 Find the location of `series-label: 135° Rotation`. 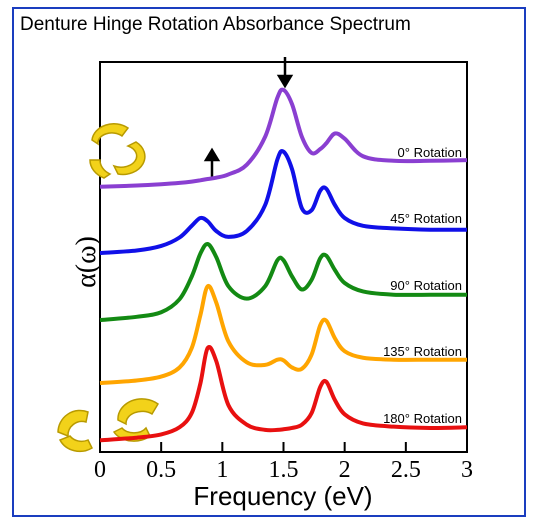

series-label: 135° Rotation is located at coordinates (422, 351).